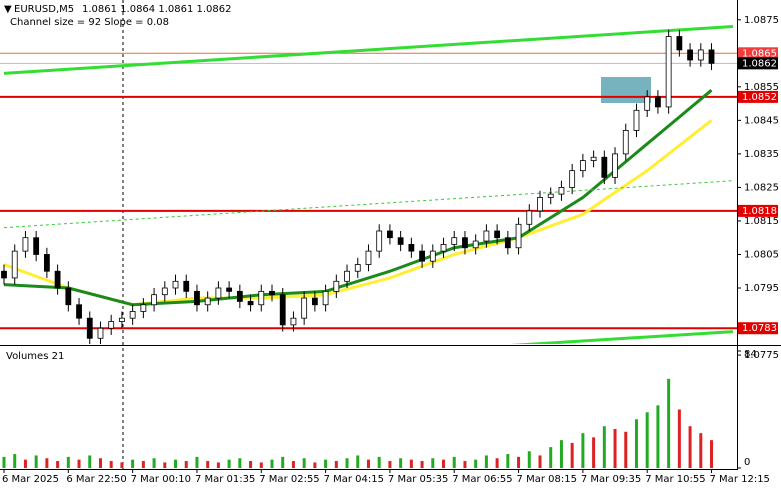 This screenshot has width=781, height=489. What do you see at coordinates (761, 87) in the screenshot?
I see `y-tick-label: 1.0855` at bounding box center [761, 87].